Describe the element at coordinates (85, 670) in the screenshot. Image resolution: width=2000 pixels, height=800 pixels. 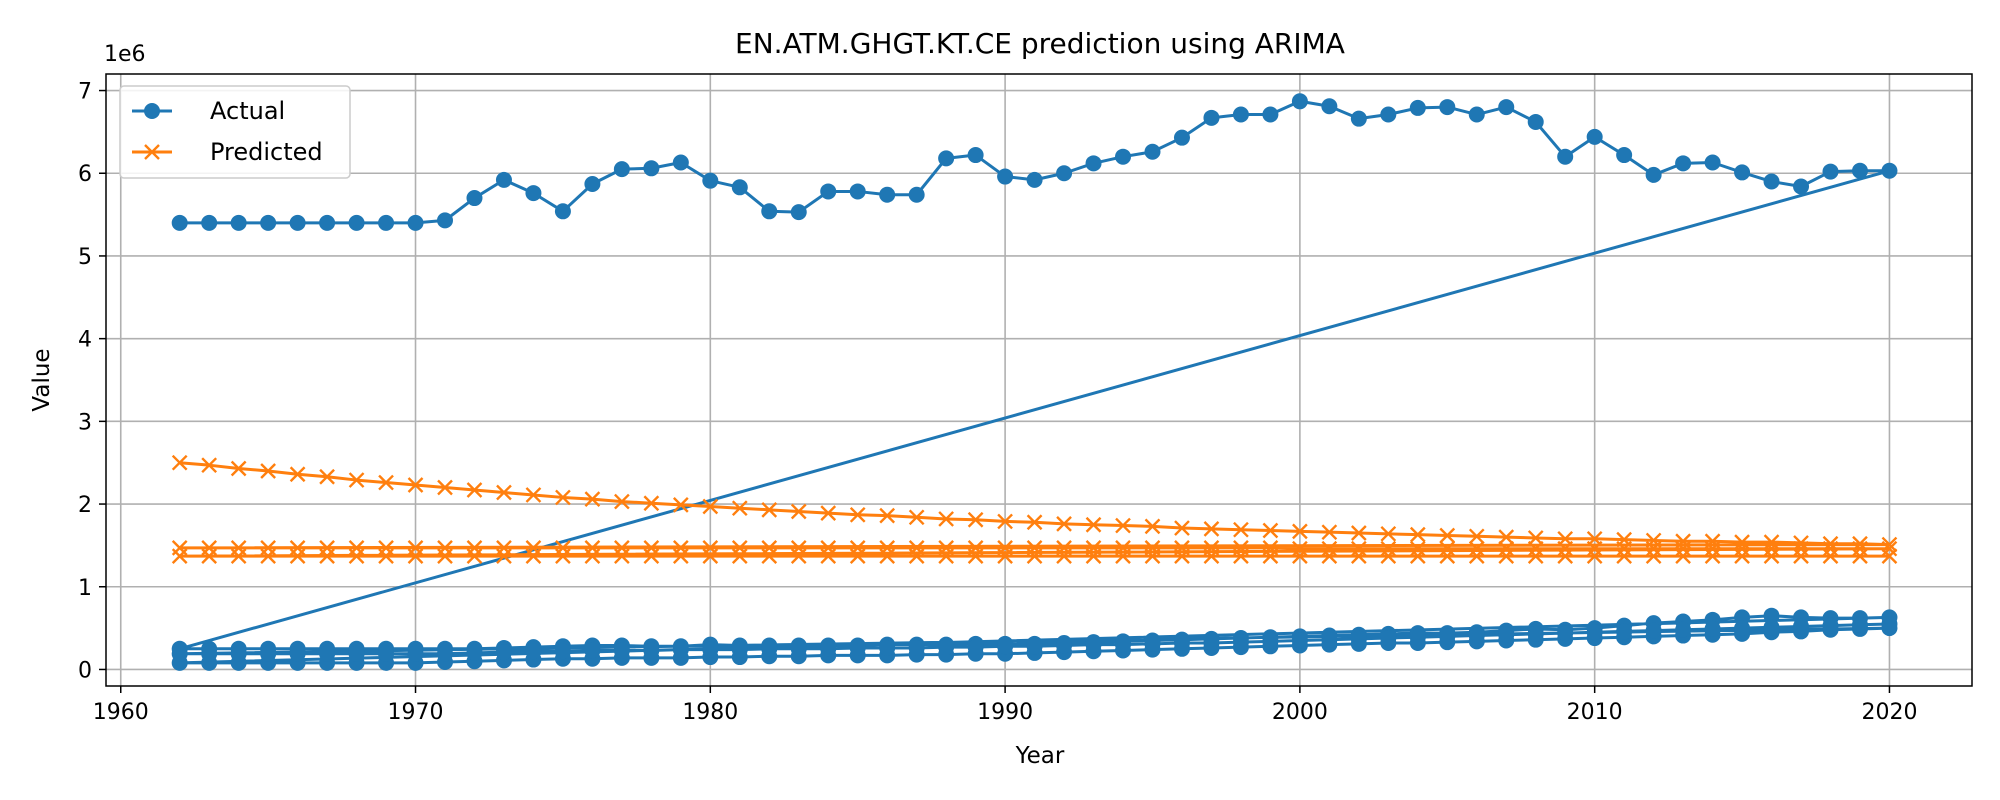
I see `y-tick-label: 0` at that location.